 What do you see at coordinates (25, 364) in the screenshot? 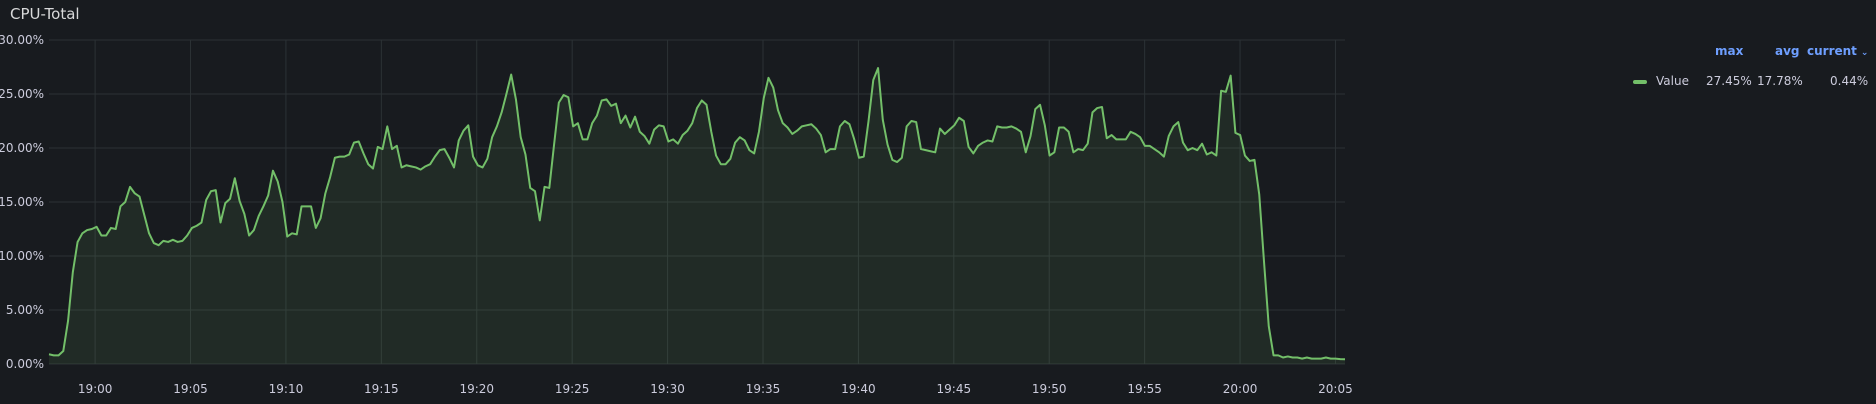
I see `y-tick-label: 0.00%` at bounding box center [25, 364].